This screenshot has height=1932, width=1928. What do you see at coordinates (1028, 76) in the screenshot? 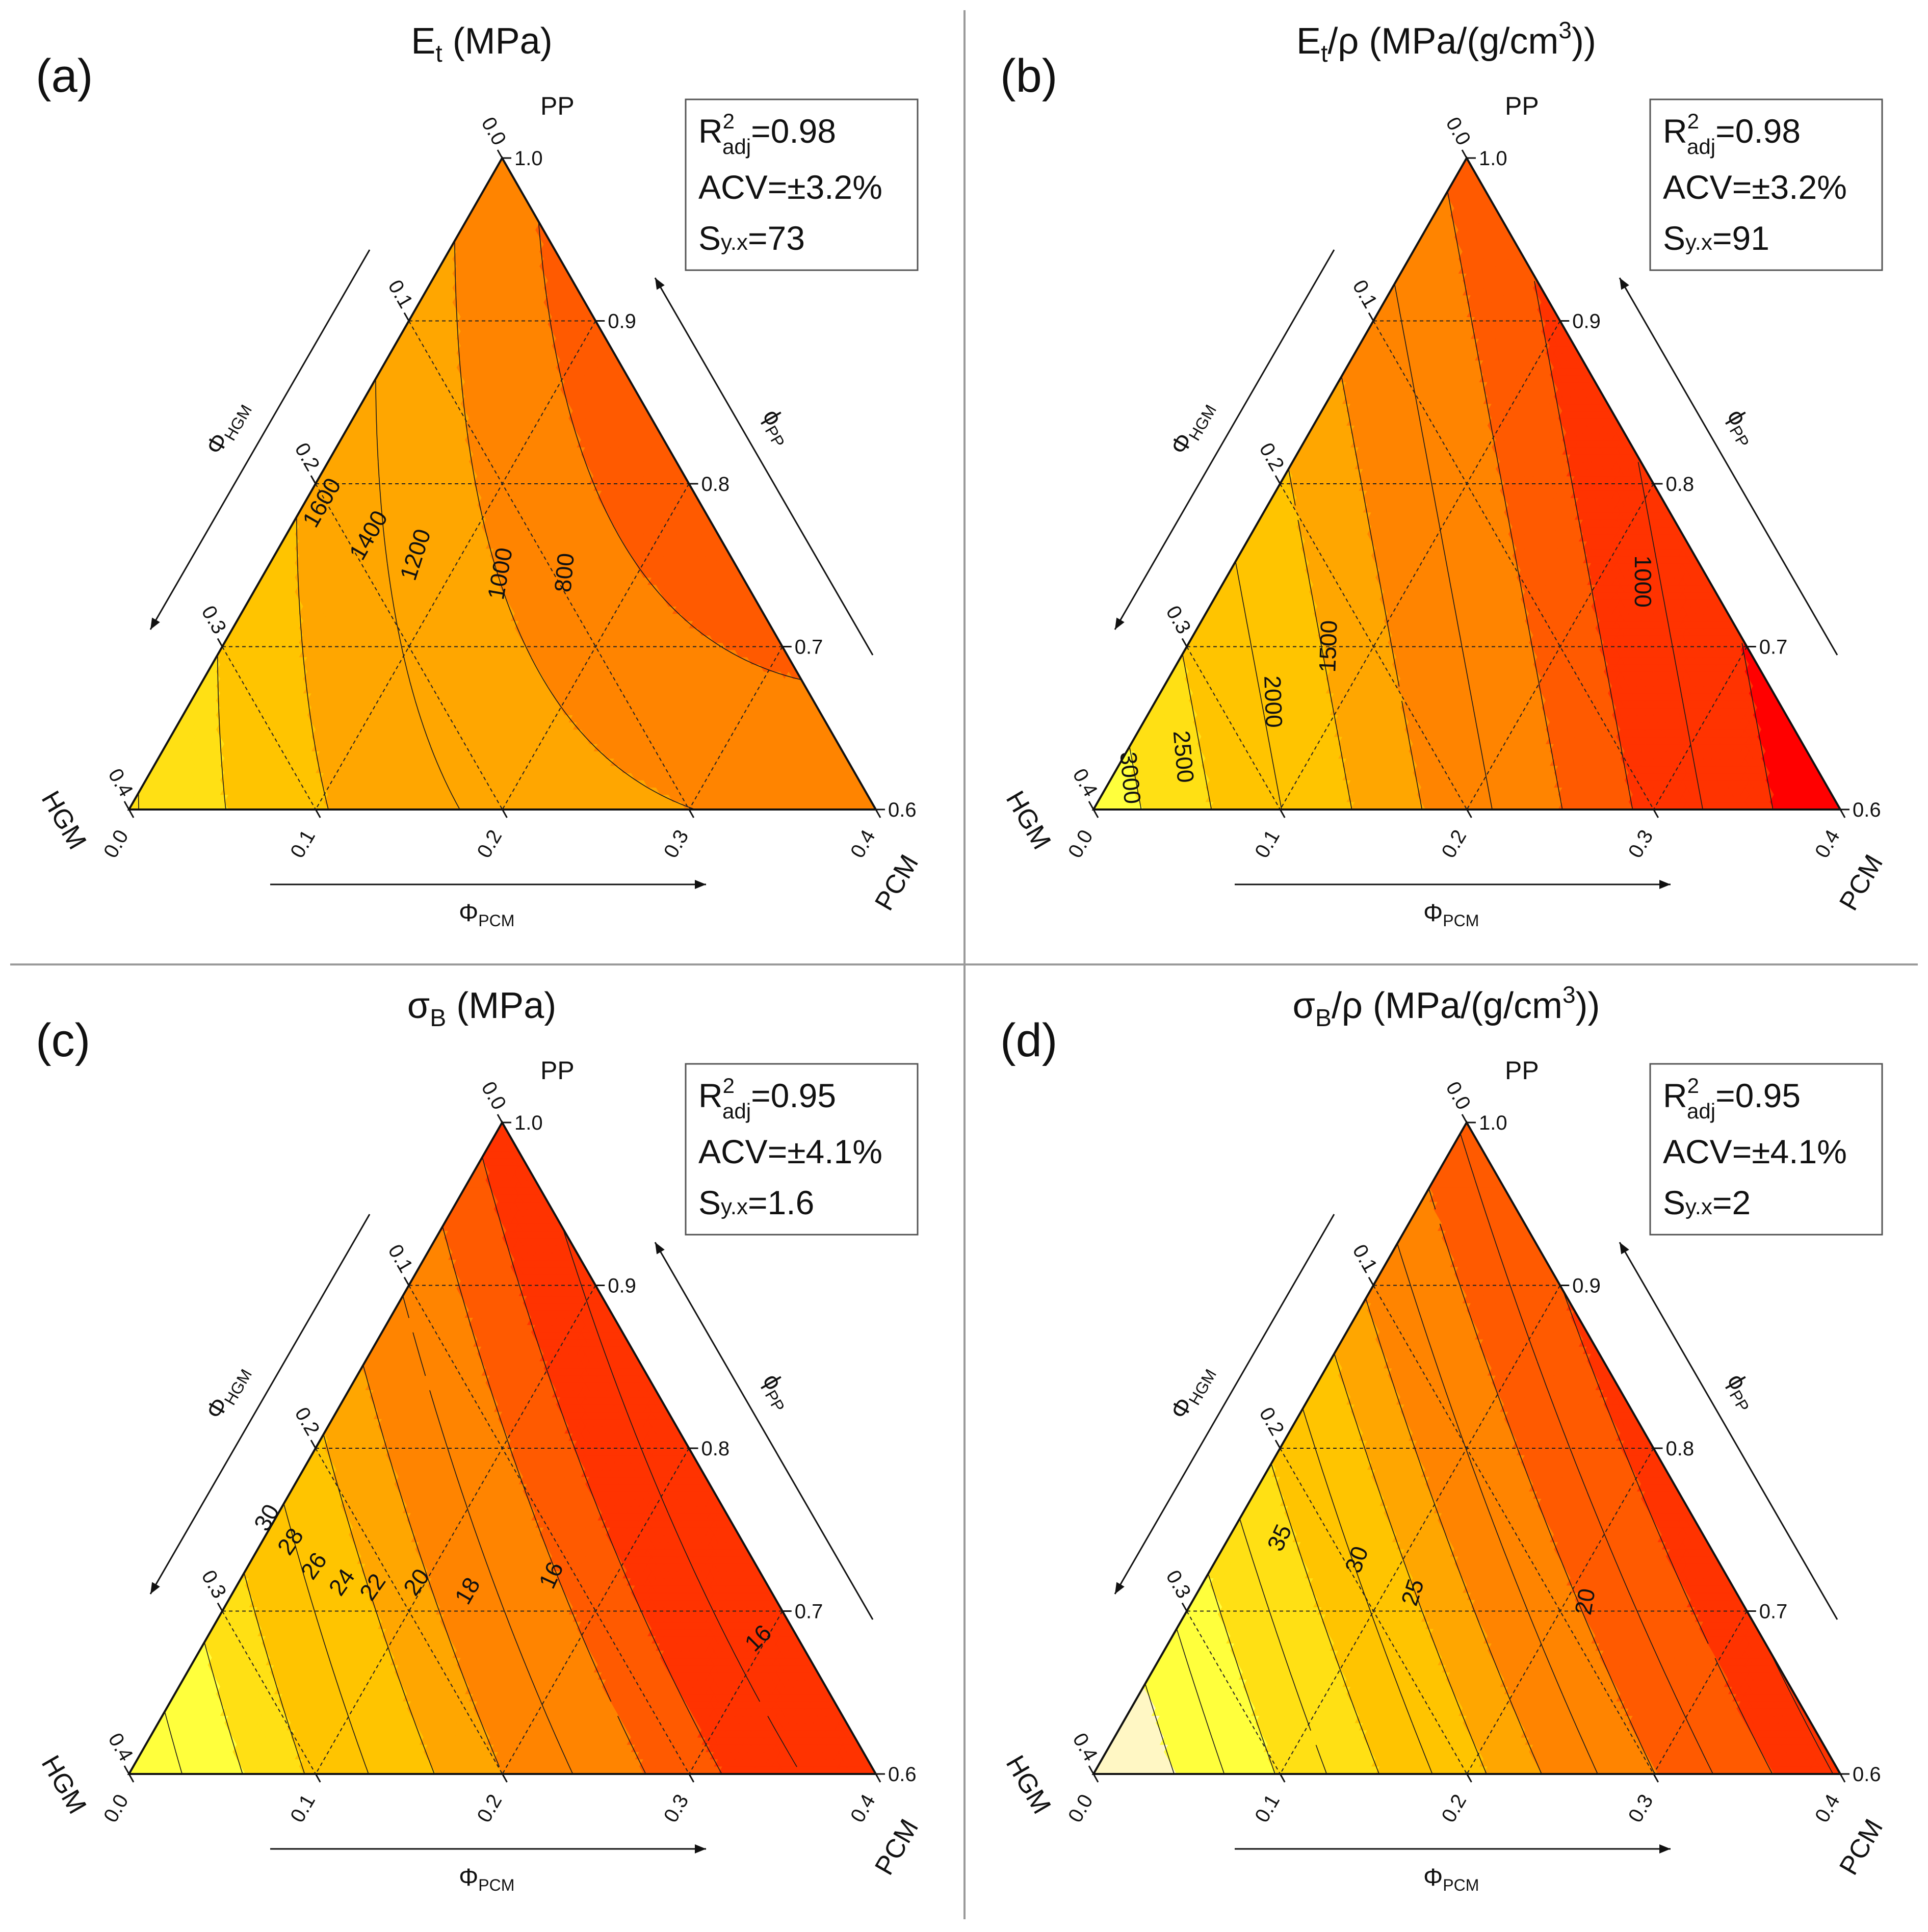
I see `panel-label: (b)` at bounding box center [1028, 76].